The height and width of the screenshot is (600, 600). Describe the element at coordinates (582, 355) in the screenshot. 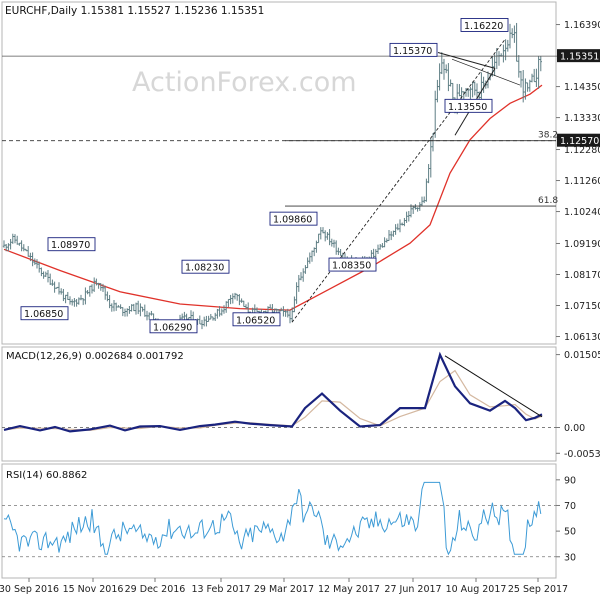

I see `macd-tick-label: 0.015052` at that location.